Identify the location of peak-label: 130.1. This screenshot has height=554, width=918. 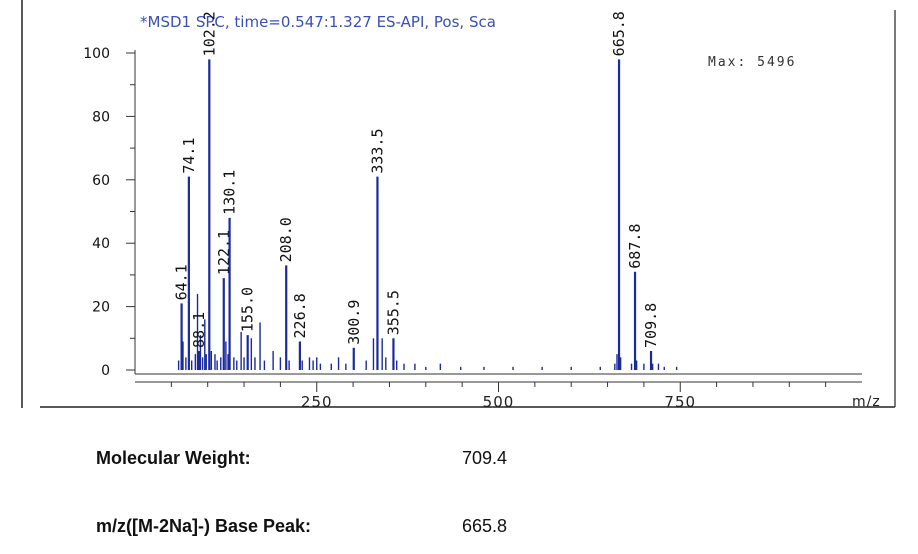
(230, 192).